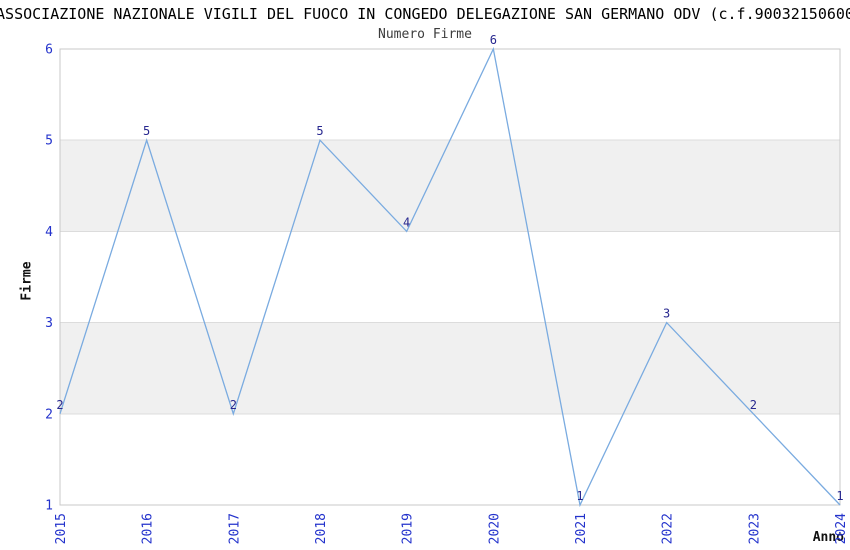 The height and width of the screenshot is (550, 850). Describe the element at coordinates (406, 222) in the screenshot. I see `data-label: 4` at that location.